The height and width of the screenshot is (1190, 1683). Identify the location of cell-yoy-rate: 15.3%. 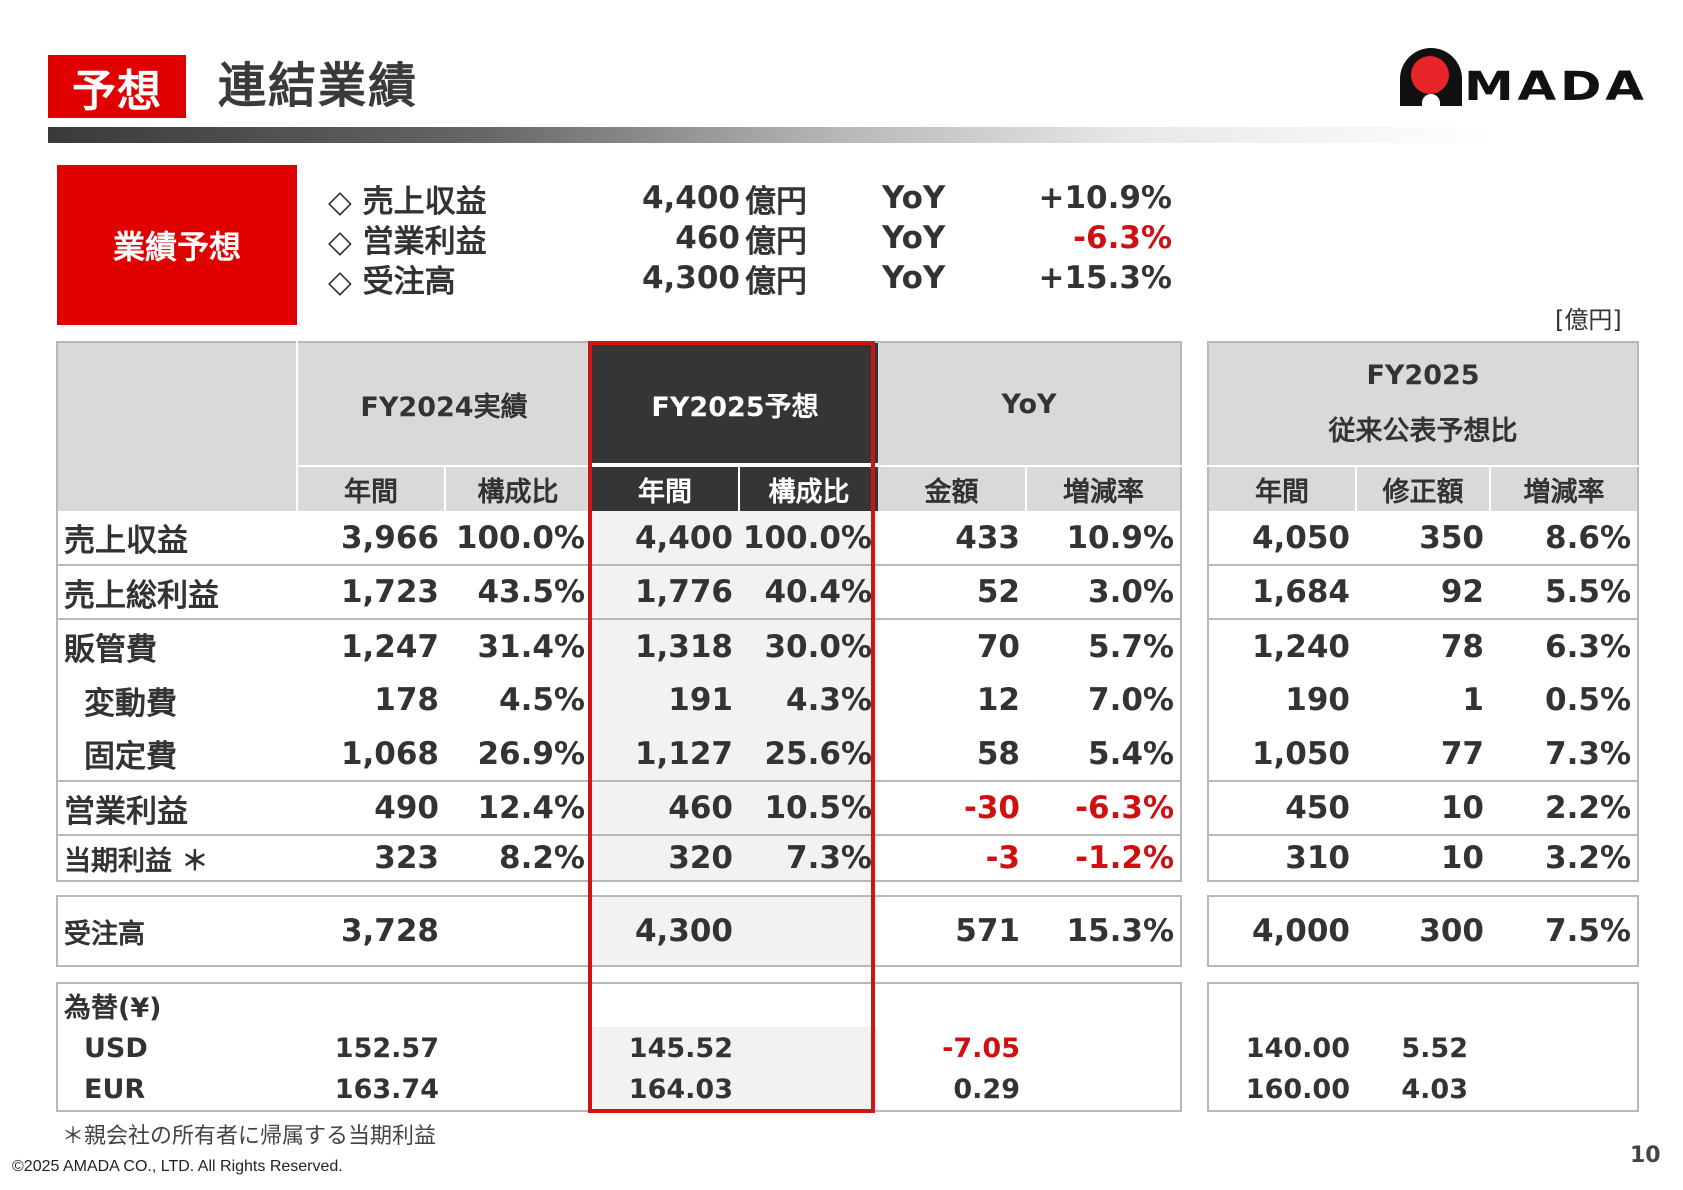
(1120, 931).